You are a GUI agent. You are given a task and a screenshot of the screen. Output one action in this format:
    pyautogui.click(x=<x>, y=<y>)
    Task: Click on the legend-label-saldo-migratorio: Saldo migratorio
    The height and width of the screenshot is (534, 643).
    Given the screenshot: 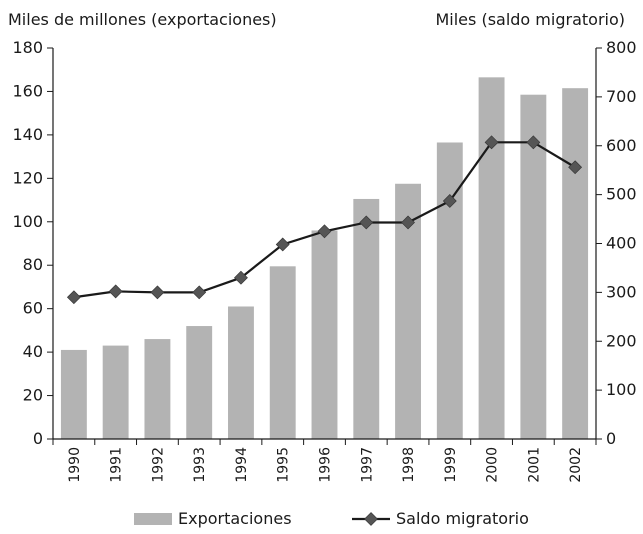 What is the action you would take?
    pyautogui.click(x=462, y=518)
    